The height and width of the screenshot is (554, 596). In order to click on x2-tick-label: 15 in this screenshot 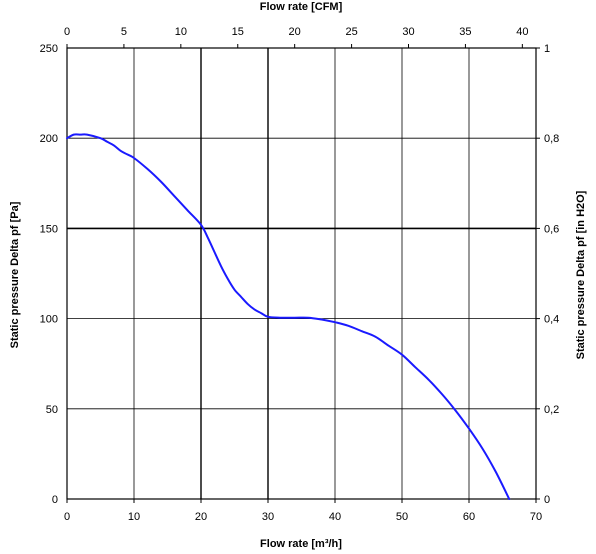, I will do `click(238, 32)`.